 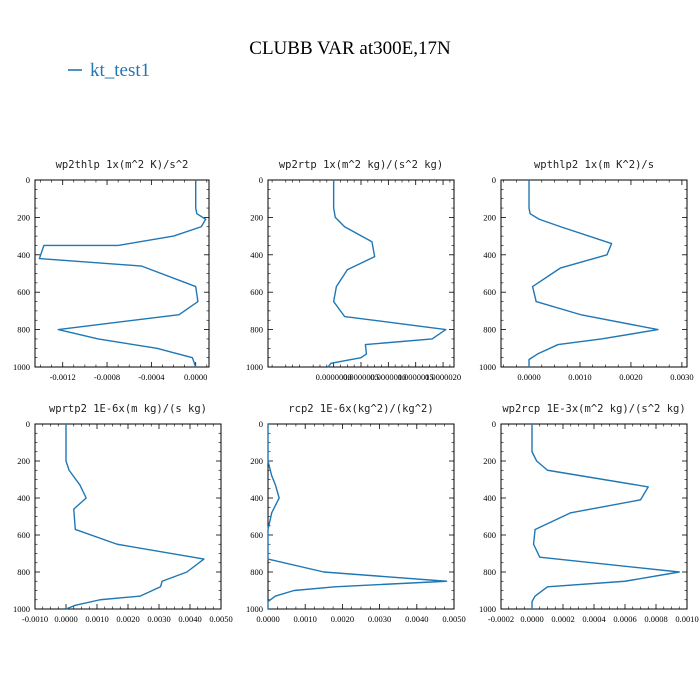 What do you see at coordinates (443, 377) in the screenshot?
I see `x-tick-label: 0.0000020` at bounding box center [443, 377].